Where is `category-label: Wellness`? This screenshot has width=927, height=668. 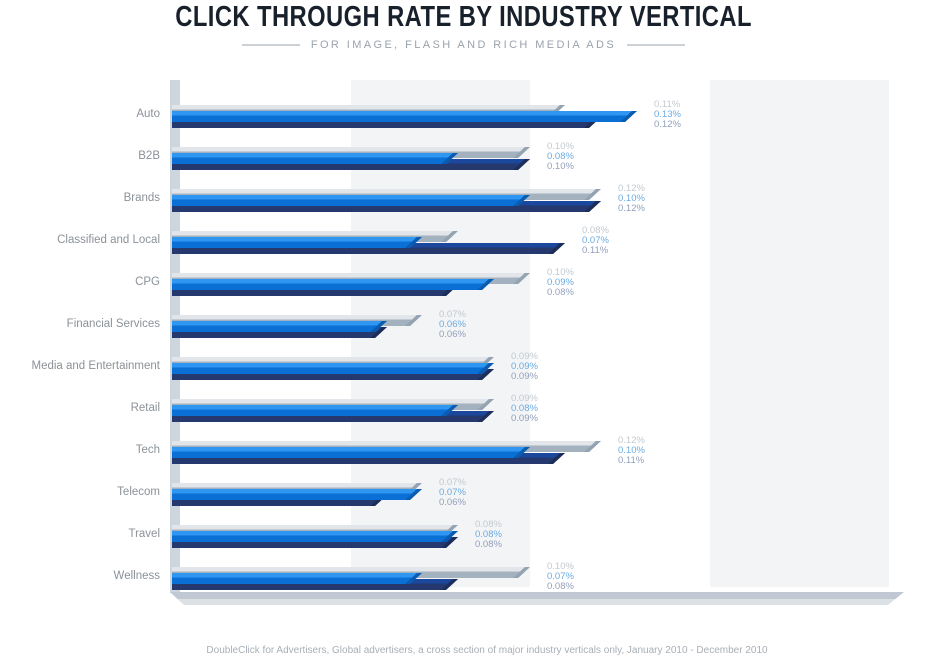
category-label: Wellness is located at coordinates (136, 576).